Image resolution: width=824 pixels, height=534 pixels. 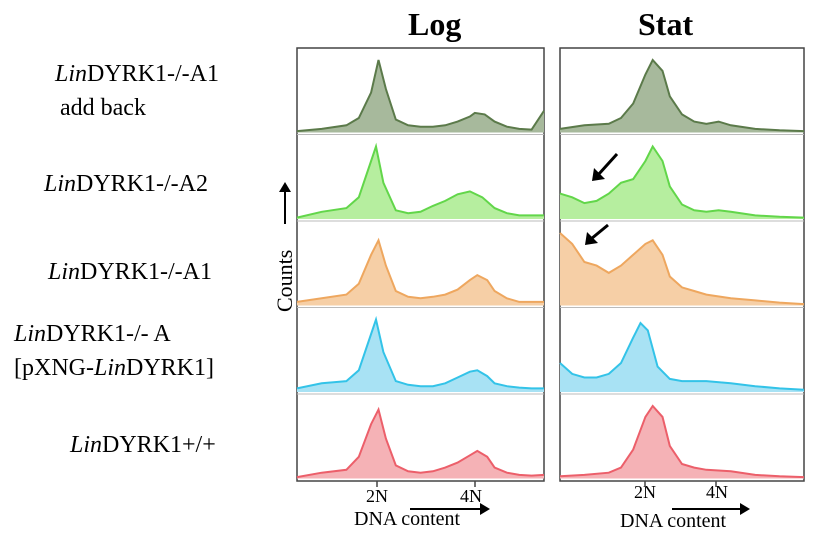 What do you see at coordinates (285, 206) in the screenshot?
I see `counts-arrow-icon` at bounding box center [285, 206].